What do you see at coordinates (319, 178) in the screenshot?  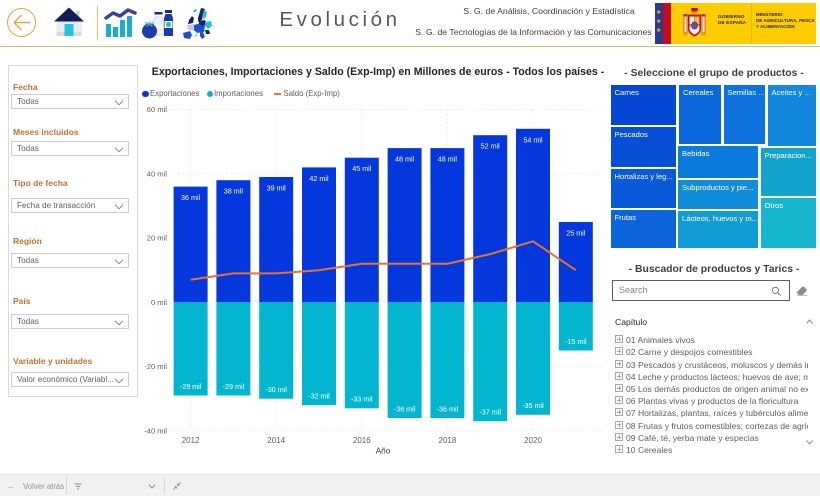 I see `svg-text: 42 mil` at bounding box center [319, 178].